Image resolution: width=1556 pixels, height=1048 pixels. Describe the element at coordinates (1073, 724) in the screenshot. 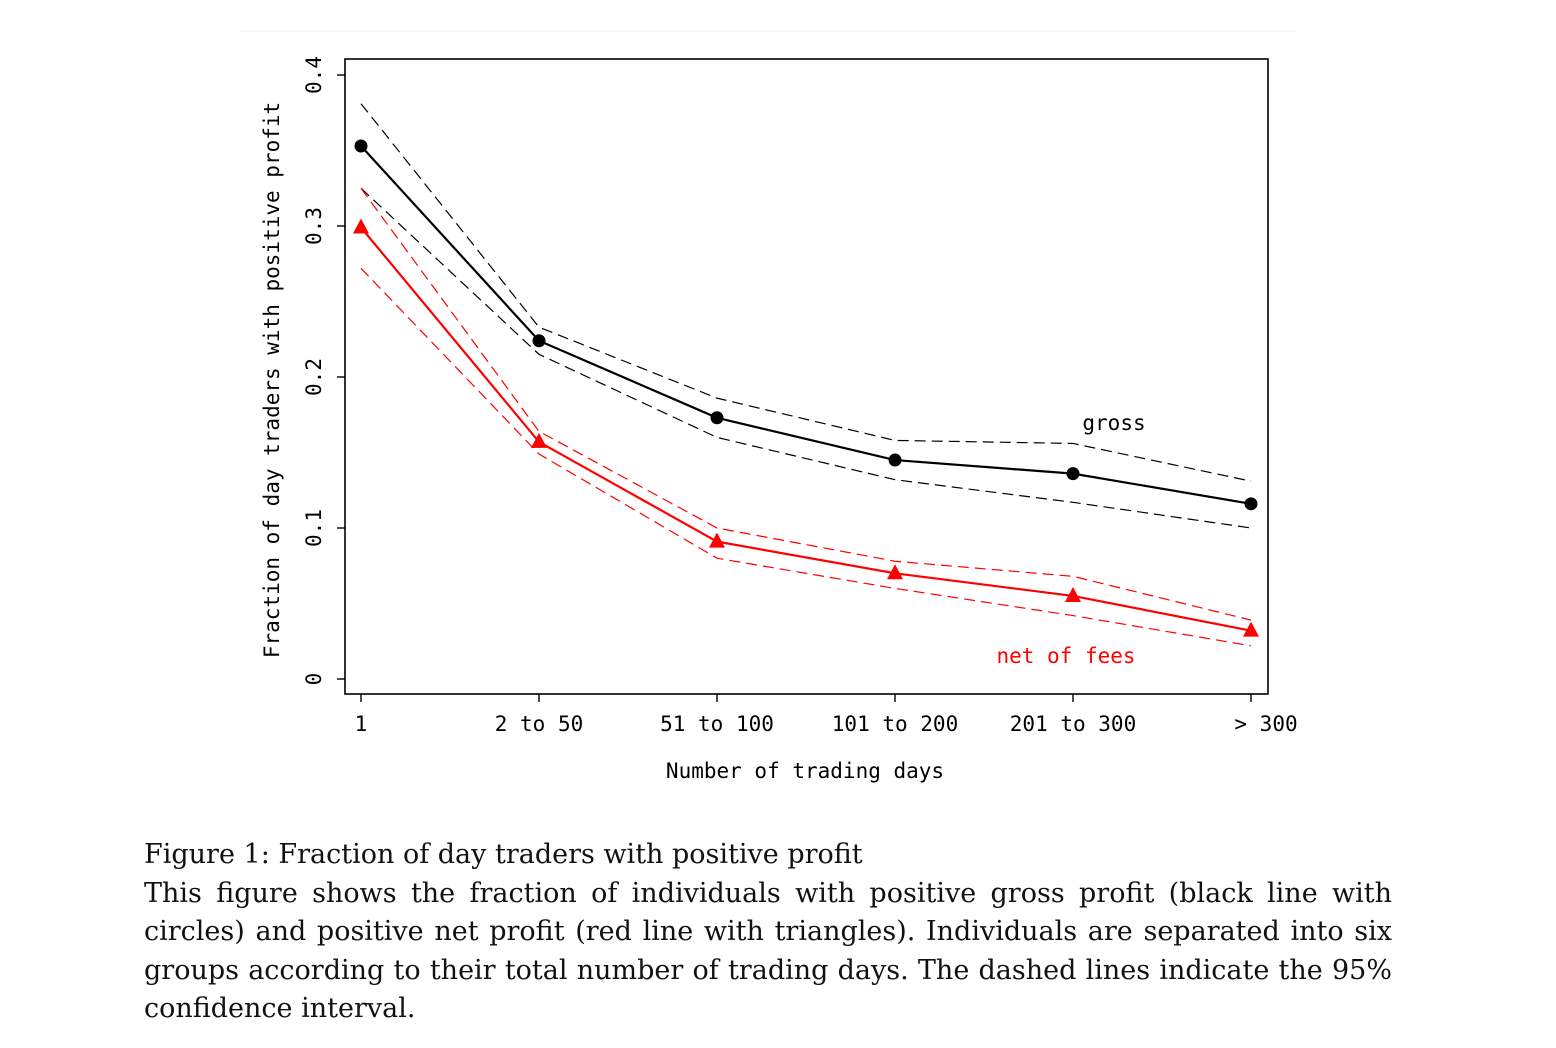

I see `x-tick-label: 201 to 300` at that location.